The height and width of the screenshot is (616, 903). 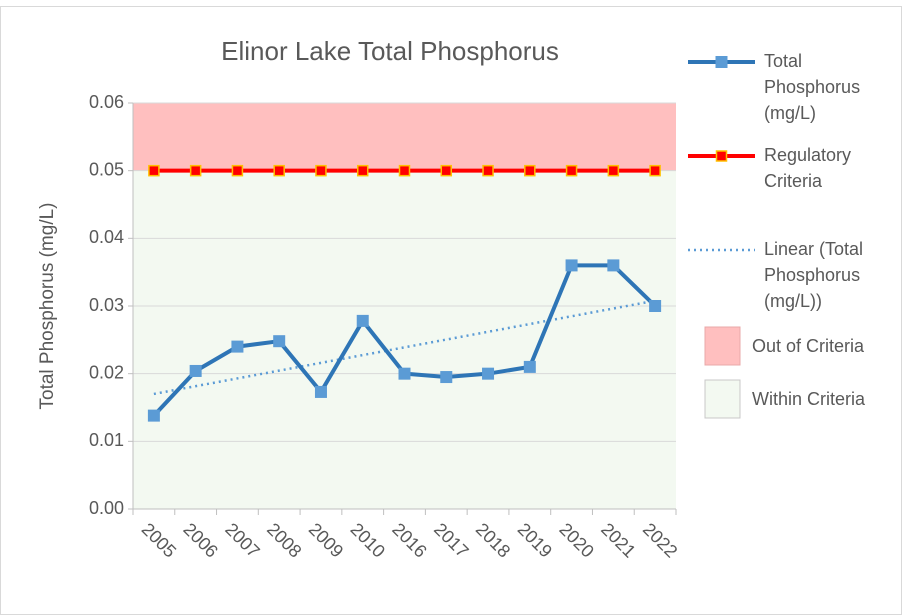 What do you see at coordinates (326, 540) in the screenshot?
I see `x-tick-label: 2009` at bounding box center [326, 540].